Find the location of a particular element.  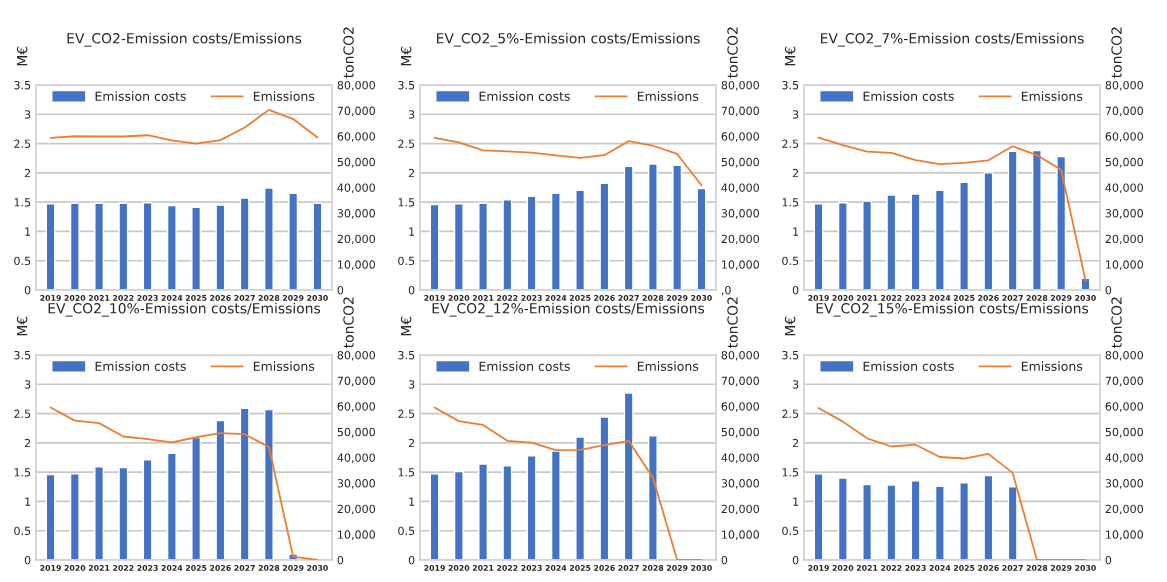

chart-title: EV_CO2_15%-Emission costs/Emissions is located at coordinates (952, 309).